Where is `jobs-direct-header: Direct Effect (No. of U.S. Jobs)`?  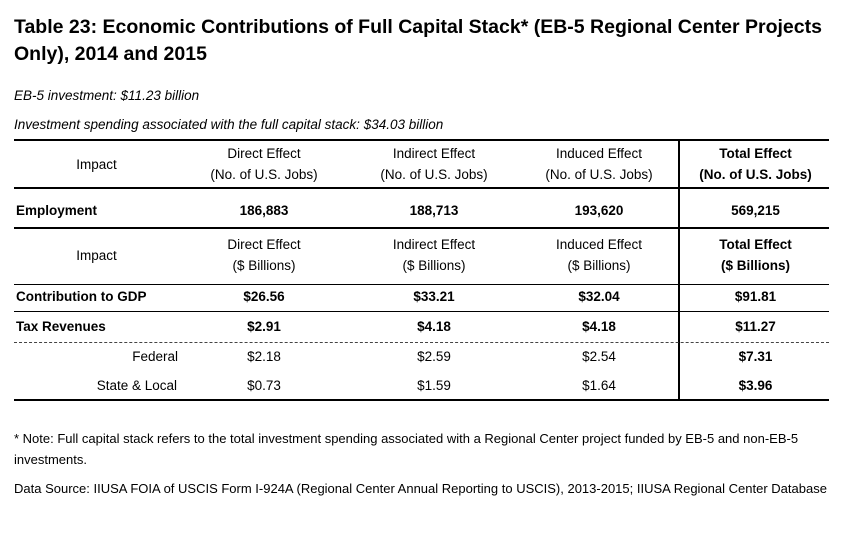 jobs-direct-header: Direct Effect (No. of U.S. Jobs) is located at coordinates (264, 164).